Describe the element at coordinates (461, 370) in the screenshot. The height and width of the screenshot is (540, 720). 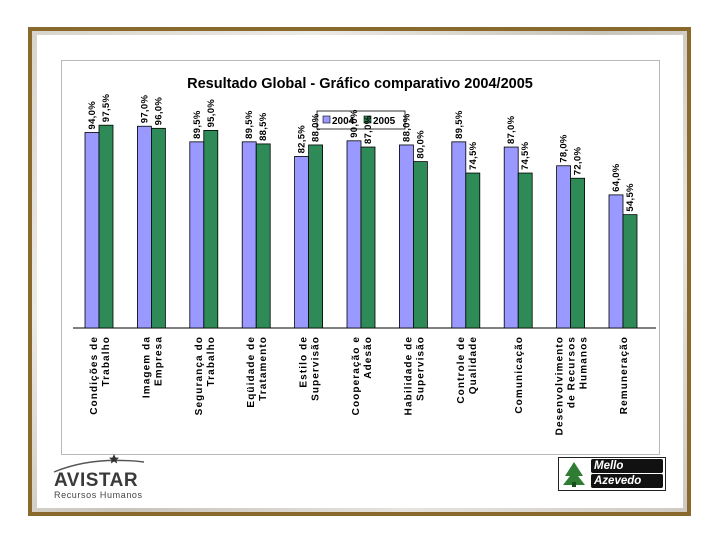
I see `category-label-7-0: Controle de` at that location.